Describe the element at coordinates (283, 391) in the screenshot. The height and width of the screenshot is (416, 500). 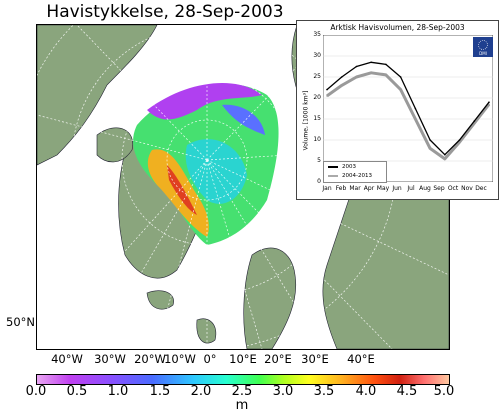
I see `colorbar-tick-label: 3.0` at that location.